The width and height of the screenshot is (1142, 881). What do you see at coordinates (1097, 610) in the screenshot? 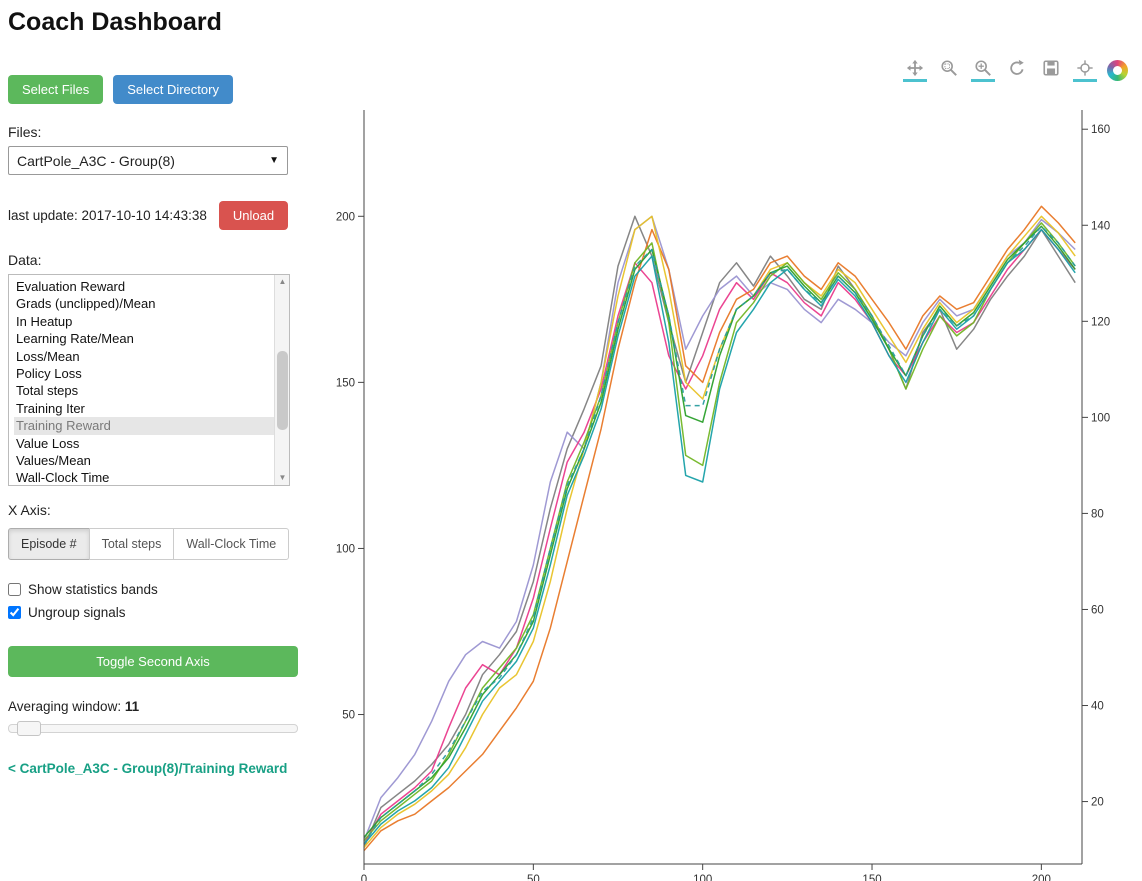
I see `tick-label: 60` at bounding box center [1097, 610].